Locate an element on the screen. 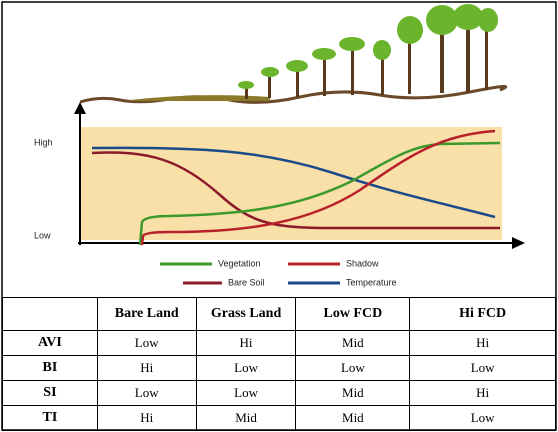 Image resolution: width=558 pixels, height=432 pixels. table-row: AVI Low Hi Mid Hi is located at coordinates (279, 343).